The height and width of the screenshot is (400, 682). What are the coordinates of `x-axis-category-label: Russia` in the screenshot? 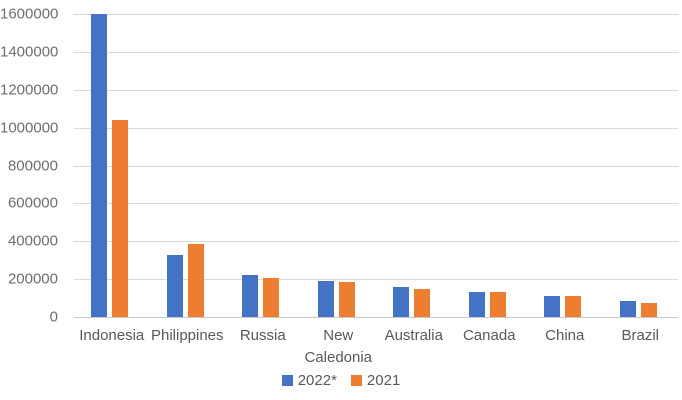 It's located at (262, 335).